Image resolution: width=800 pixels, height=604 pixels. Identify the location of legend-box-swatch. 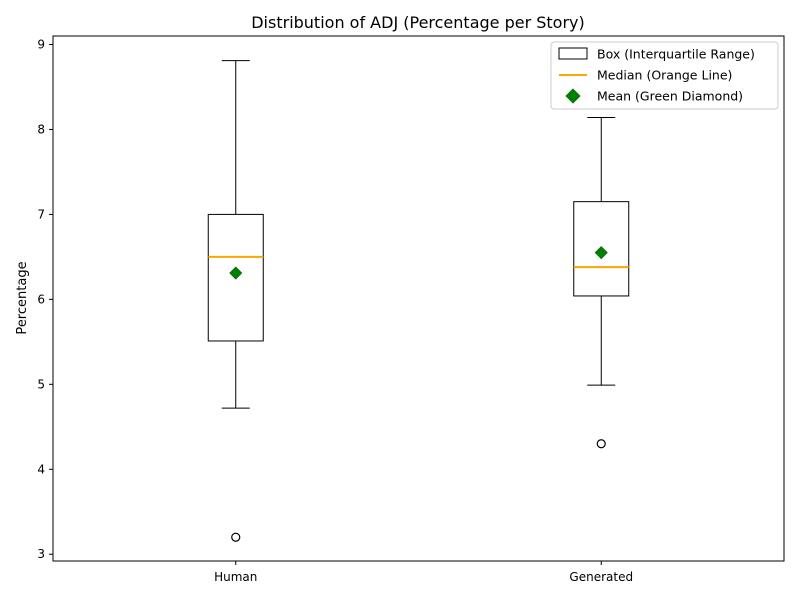
(573, 53).